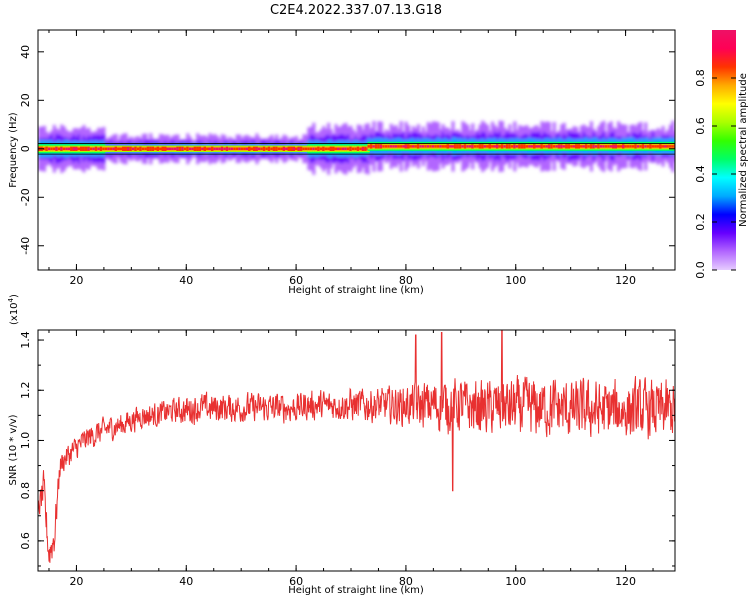 Image resolution: width=750 pixels, height=600 pixels. I want to click on snr-scale-label: (x104), so click(13, 309).